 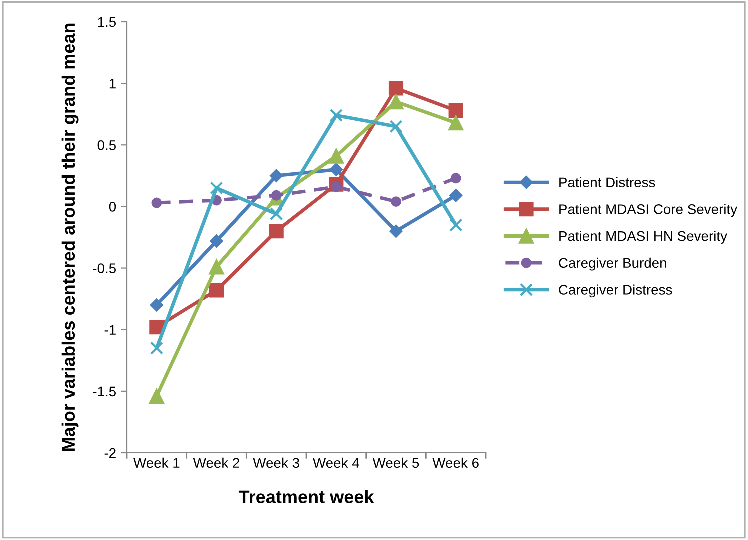 What do you see at coordinates (70, 237) in the screenshot?
I see `y-axis-title: Major variables centered around their grand mean` at bounding box center [70, 237].